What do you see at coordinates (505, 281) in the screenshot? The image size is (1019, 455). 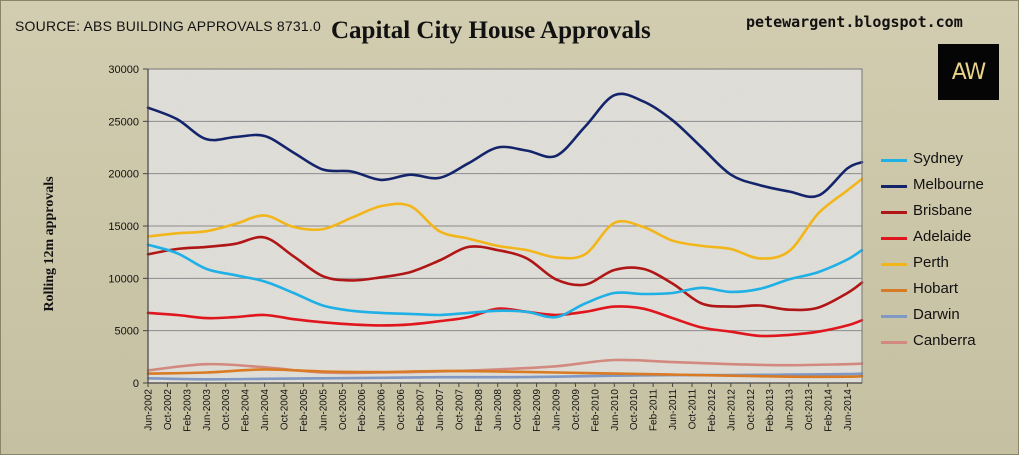 I see `series-line-sydney` at bounding box center [505, 281].